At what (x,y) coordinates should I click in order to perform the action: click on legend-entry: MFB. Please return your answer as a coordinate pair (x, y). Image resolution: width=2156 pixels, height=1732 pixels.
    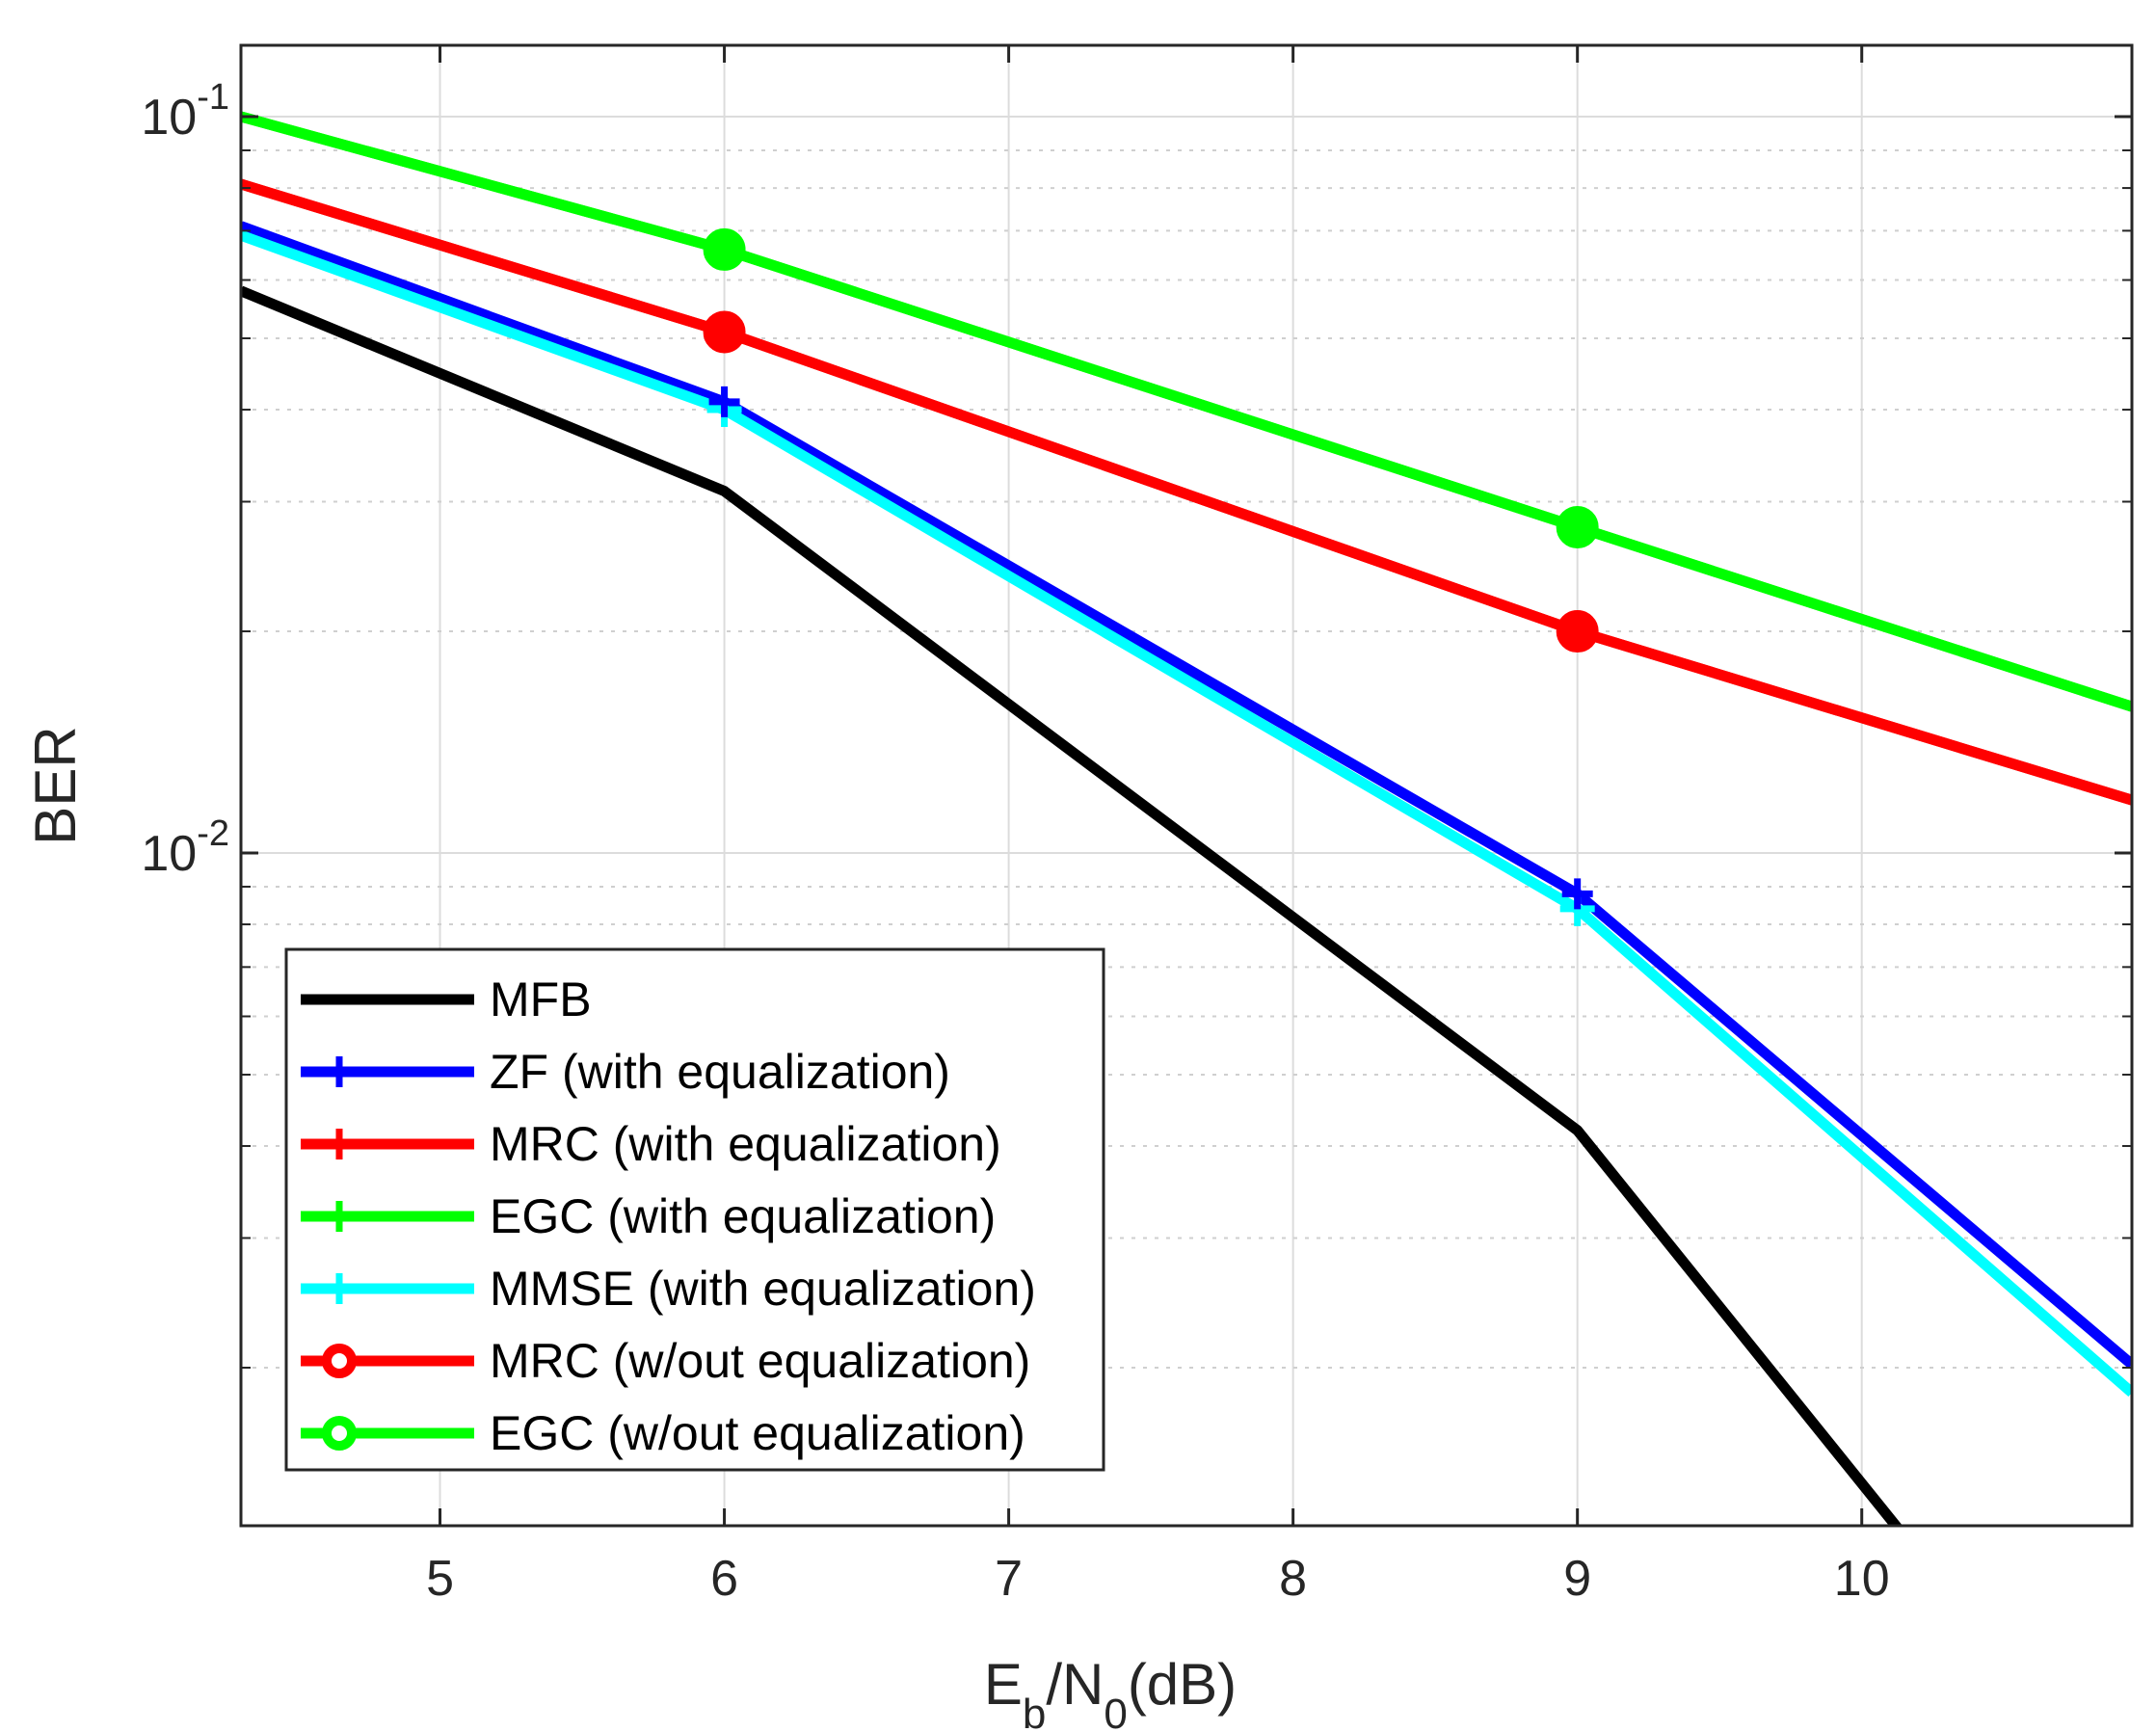
    Looking at the image, I should click on (446, 1000).